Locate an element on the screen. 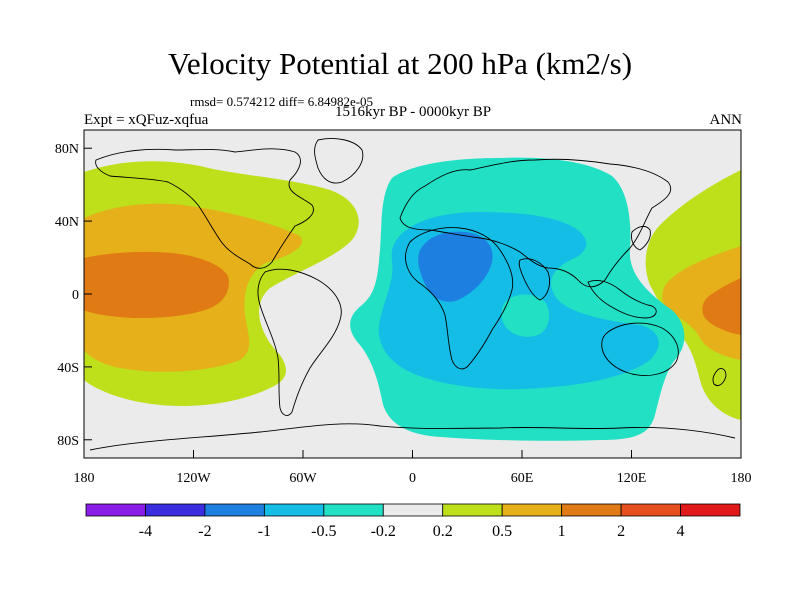 This screenshot has width=800, height=600. south-america-coast is located at coordinates (299, 342).